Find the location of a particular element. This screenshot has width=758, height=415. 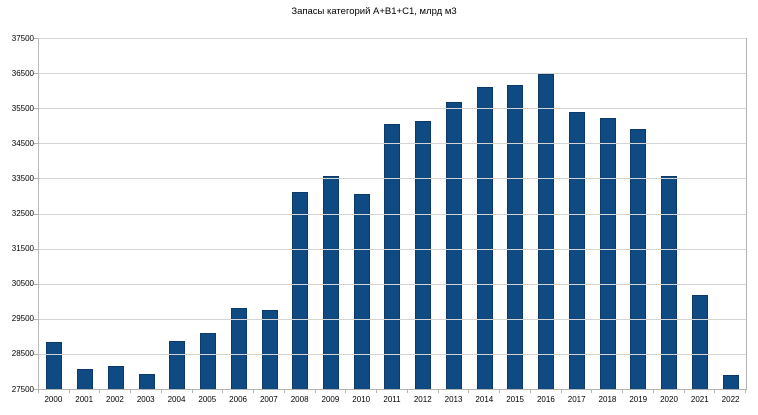

y-axis-label: 37500 is located at coordinates (22, 38).